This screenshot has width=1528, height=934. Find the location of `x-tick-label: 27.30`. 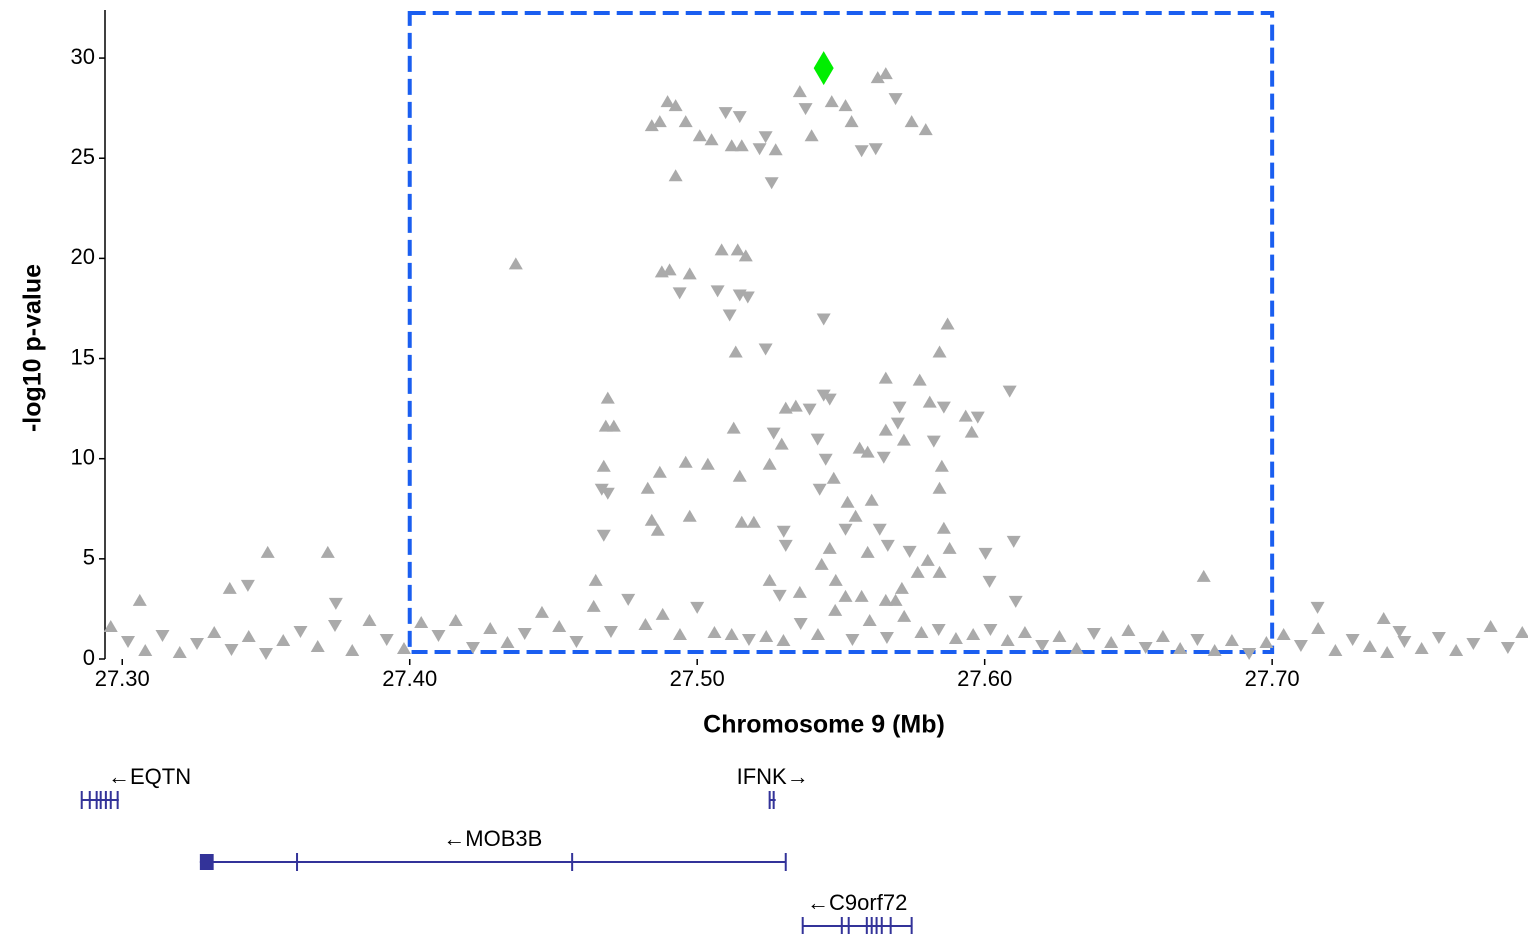

x-tick-label: 27.30 is located at coordinates (122, 678).